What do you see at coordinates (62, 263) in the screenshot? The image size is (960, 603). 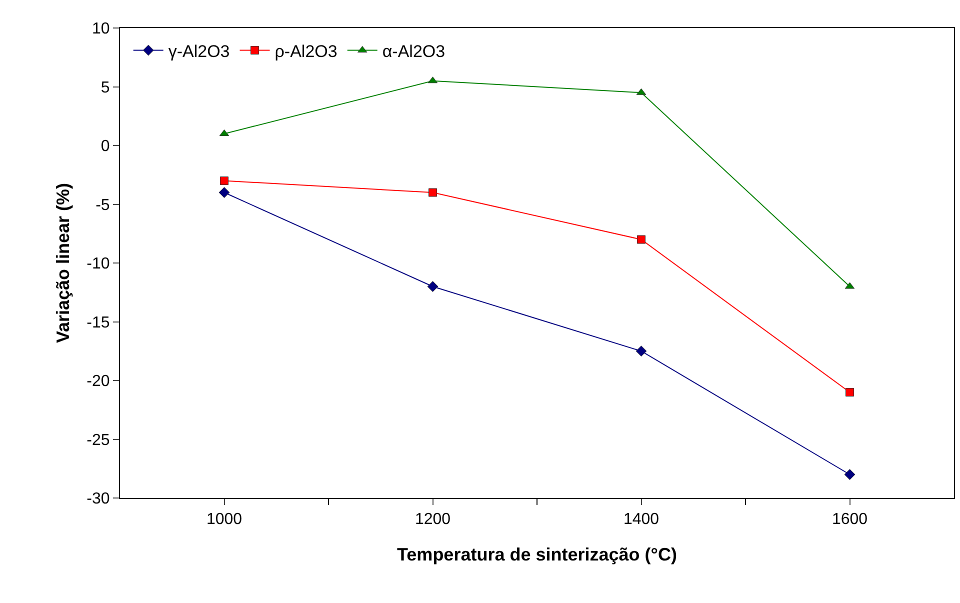 I see `y-axis-title: Variação linear (%)` at bounding box center [62, 263].